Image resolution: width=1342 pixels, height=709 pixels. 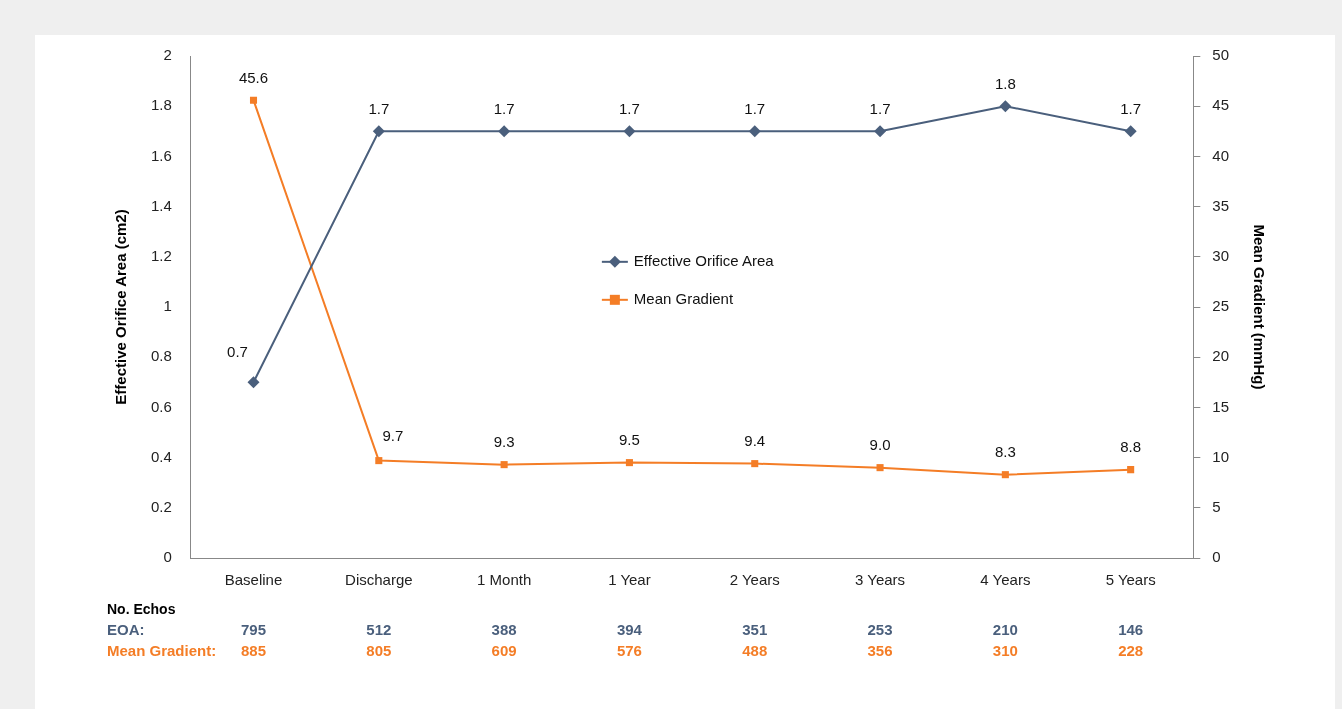 What do you see at coordinates (1005, 83) in the screenshot?
I see `data-label: 1.8` at bounding box center [1005, 83].